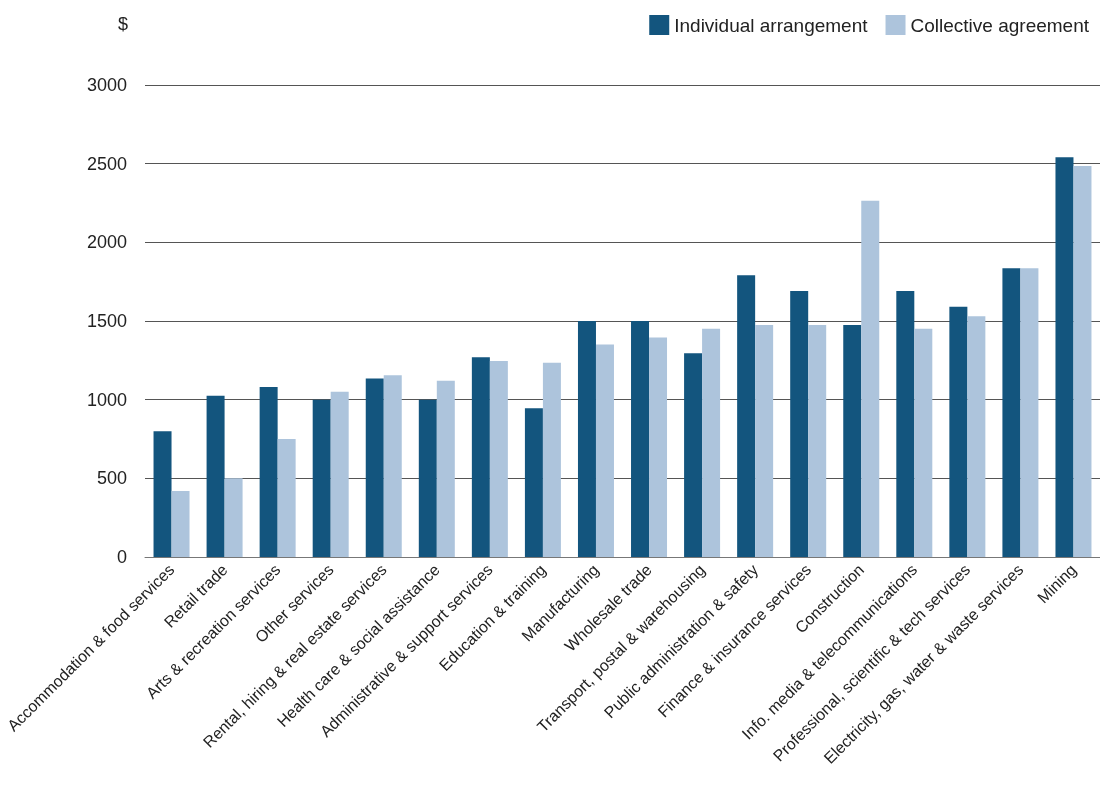 This screenshot has height=811, width=1100. Describe the element at coordinates (106, 242) in the screenshot. I see `y-tick-label: 2000` at that location.